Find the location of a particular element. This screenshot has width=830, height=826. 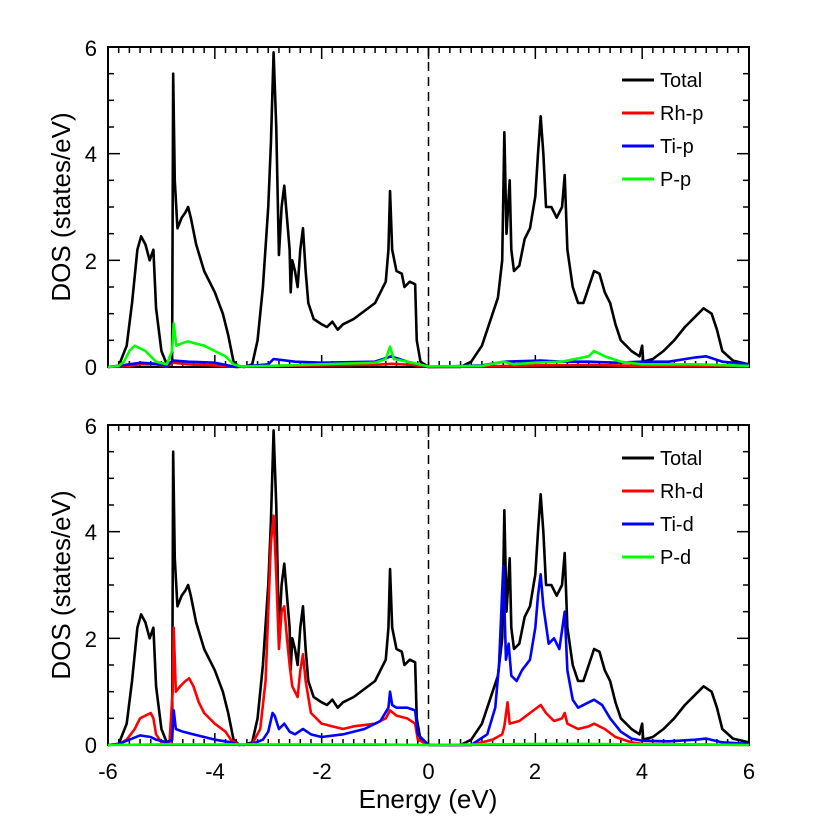

legend-label-ti-d: Ti-d is located at coordinates (677, 525).